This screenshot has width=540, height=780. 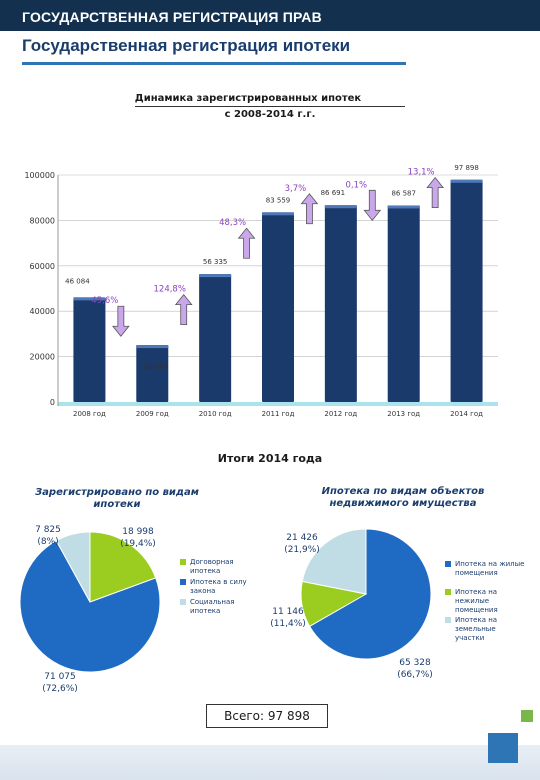 What do you see at coordinates (186, 45) in the screenshot?
I see `page-title: Государственная регистрация ипотеки` at bounding box center [186, 45].